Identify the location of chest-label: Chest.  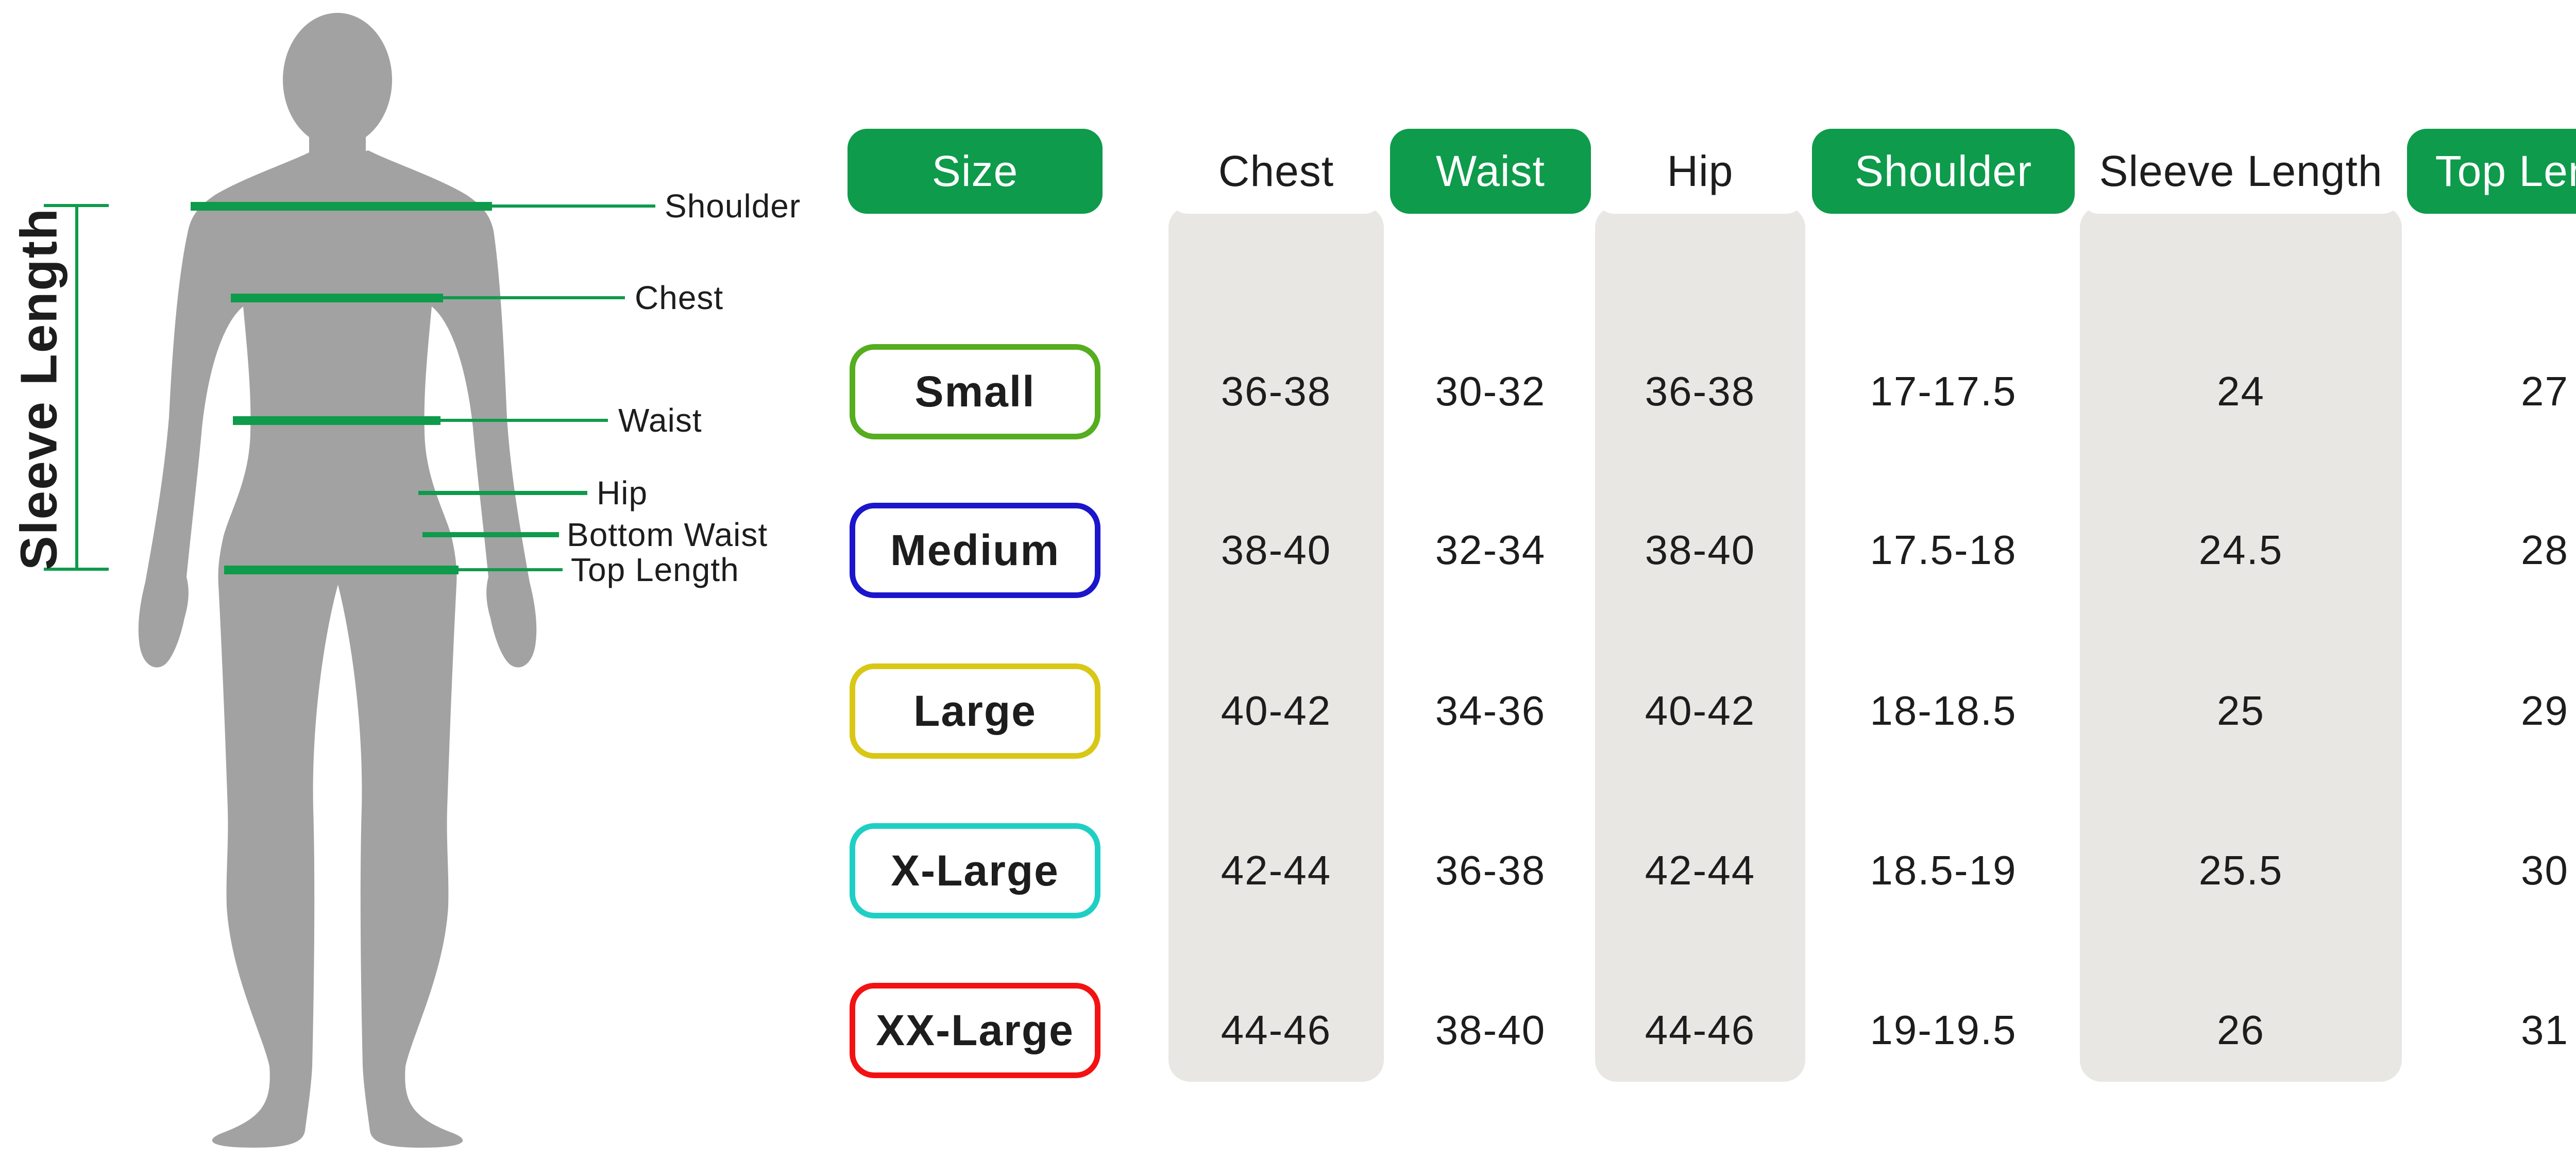
(679, 297).